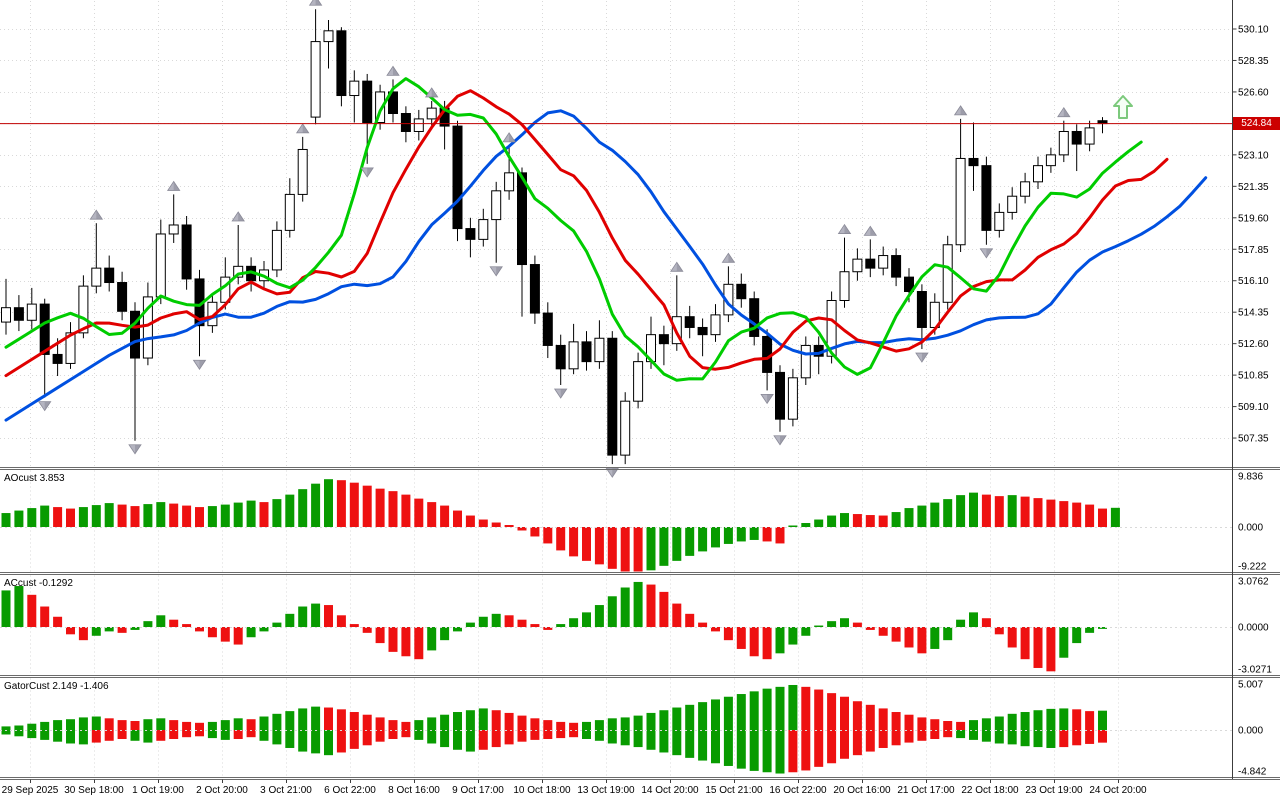 The height and width of the screenshot is (800, 1280). What do you see at coordinates (1253, 407) in the screenshot?
I see `svg-text: 509.10` at bounding box center [1253, 407].